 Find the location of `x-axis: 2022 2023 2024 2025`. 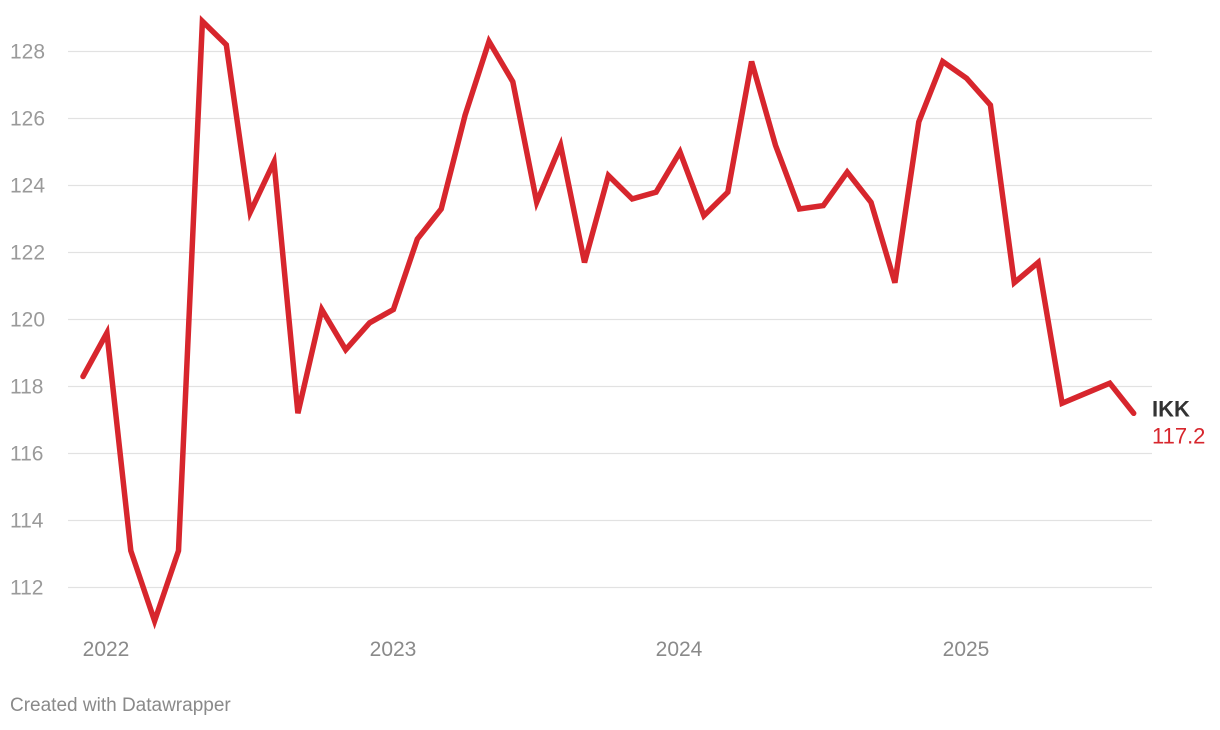

x-axis: 2022 2023 2024 2025 is located at coordinates (536, 649).